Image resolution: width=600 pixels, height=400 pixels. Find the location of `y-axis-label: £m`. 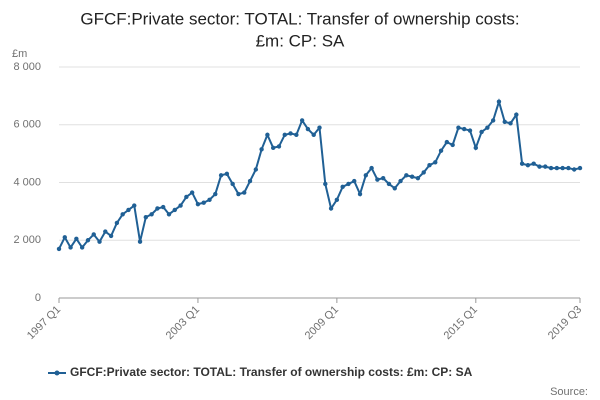

y-axis-label: £m is located at coordinates (19, 54).